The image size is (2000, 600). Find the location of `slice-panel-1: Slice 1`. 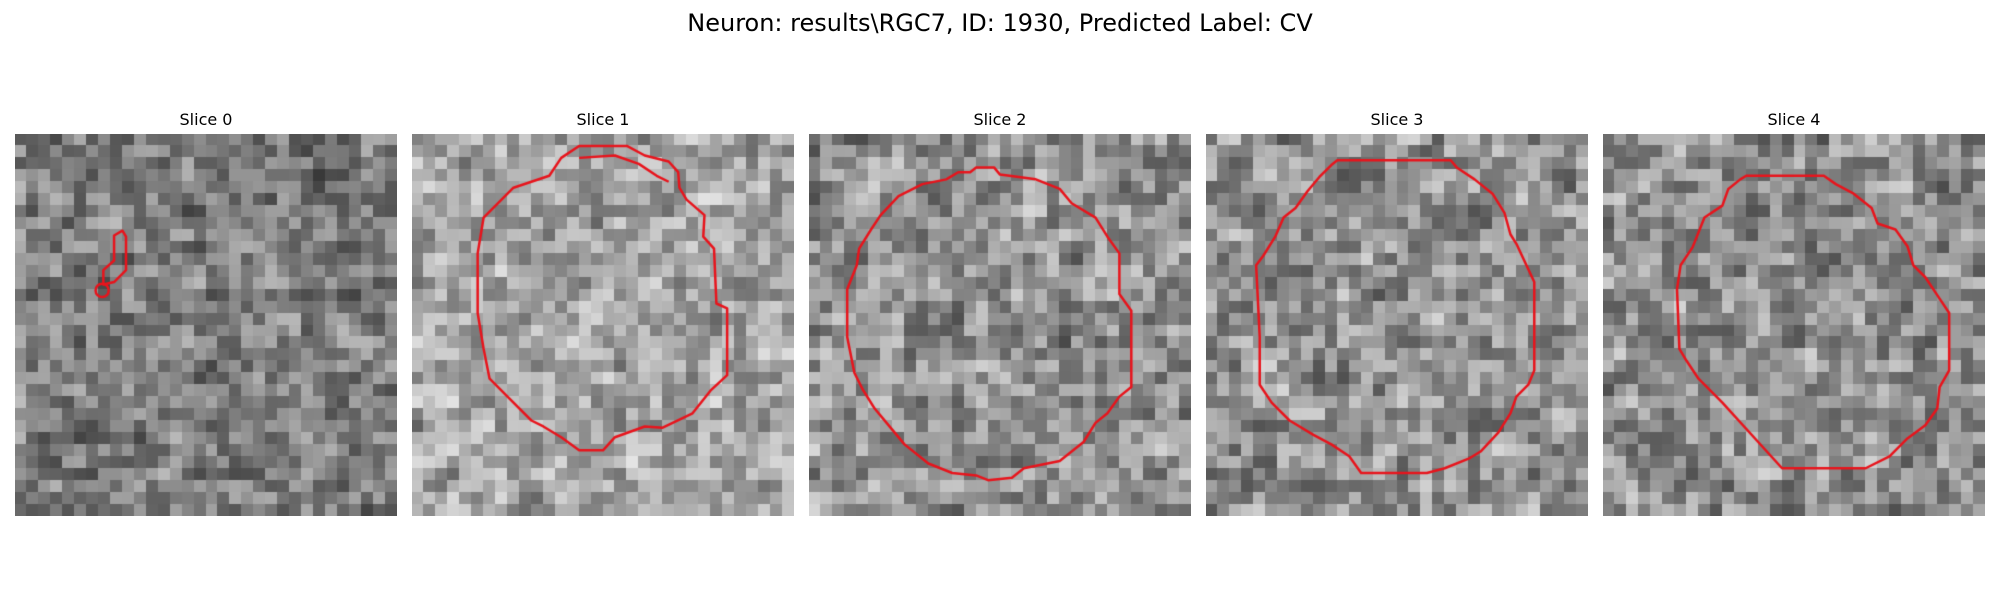

slice-panel-1: Slice 1 is located at coordinates (603, 312).